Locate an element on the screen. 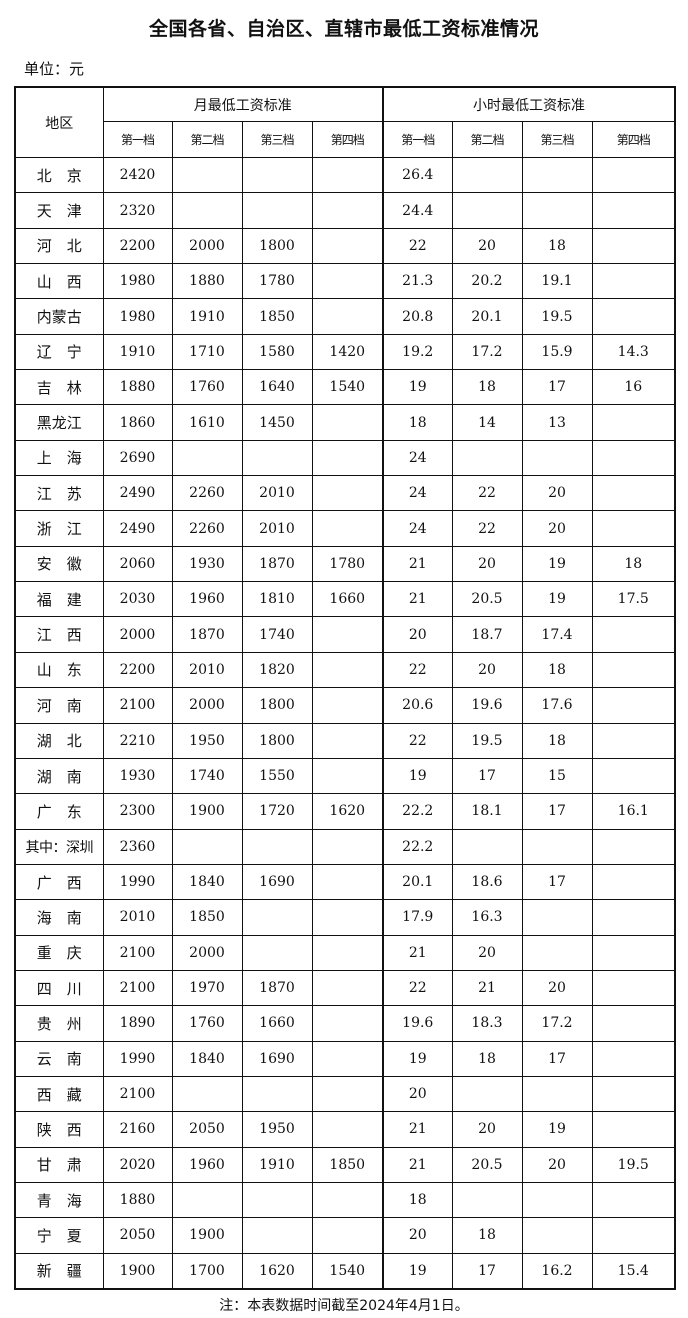 This screenshot has width=688, height=1318. hourly-value-cell: 19.5 is located at coordinates (557, 316).